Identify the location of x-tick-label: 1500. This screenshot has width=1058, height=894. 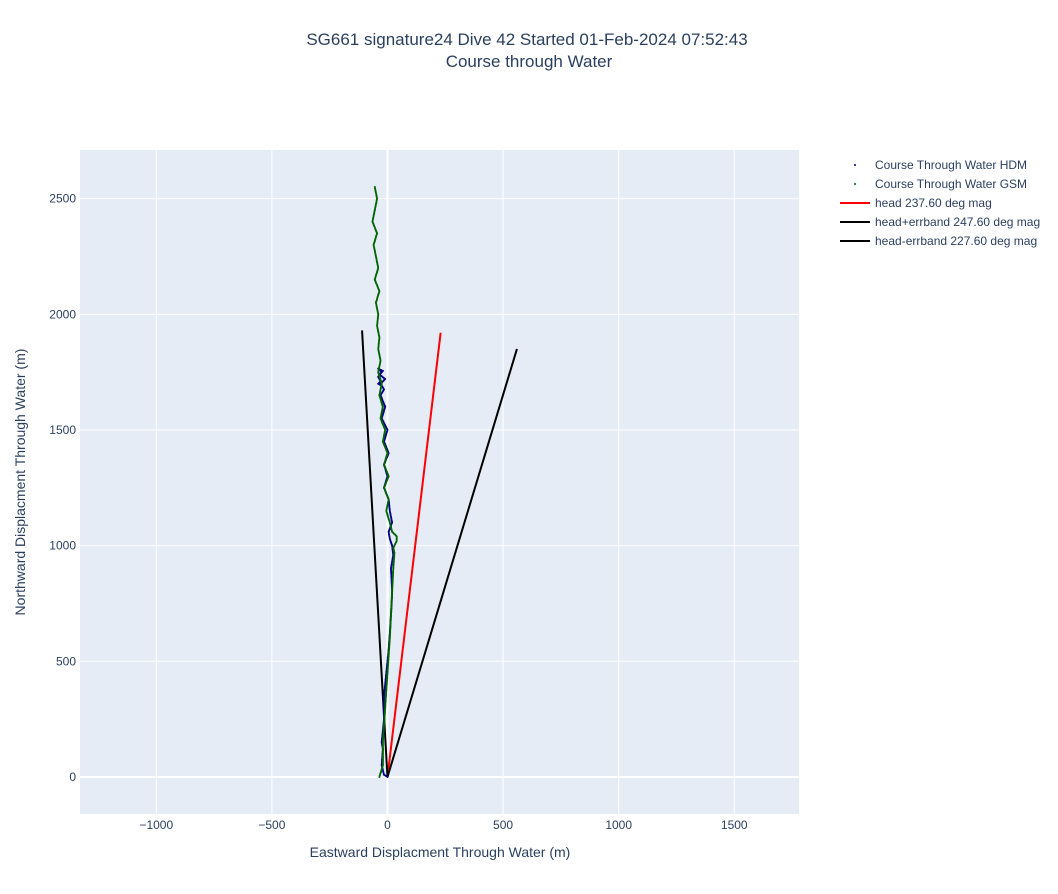
(734, 825).